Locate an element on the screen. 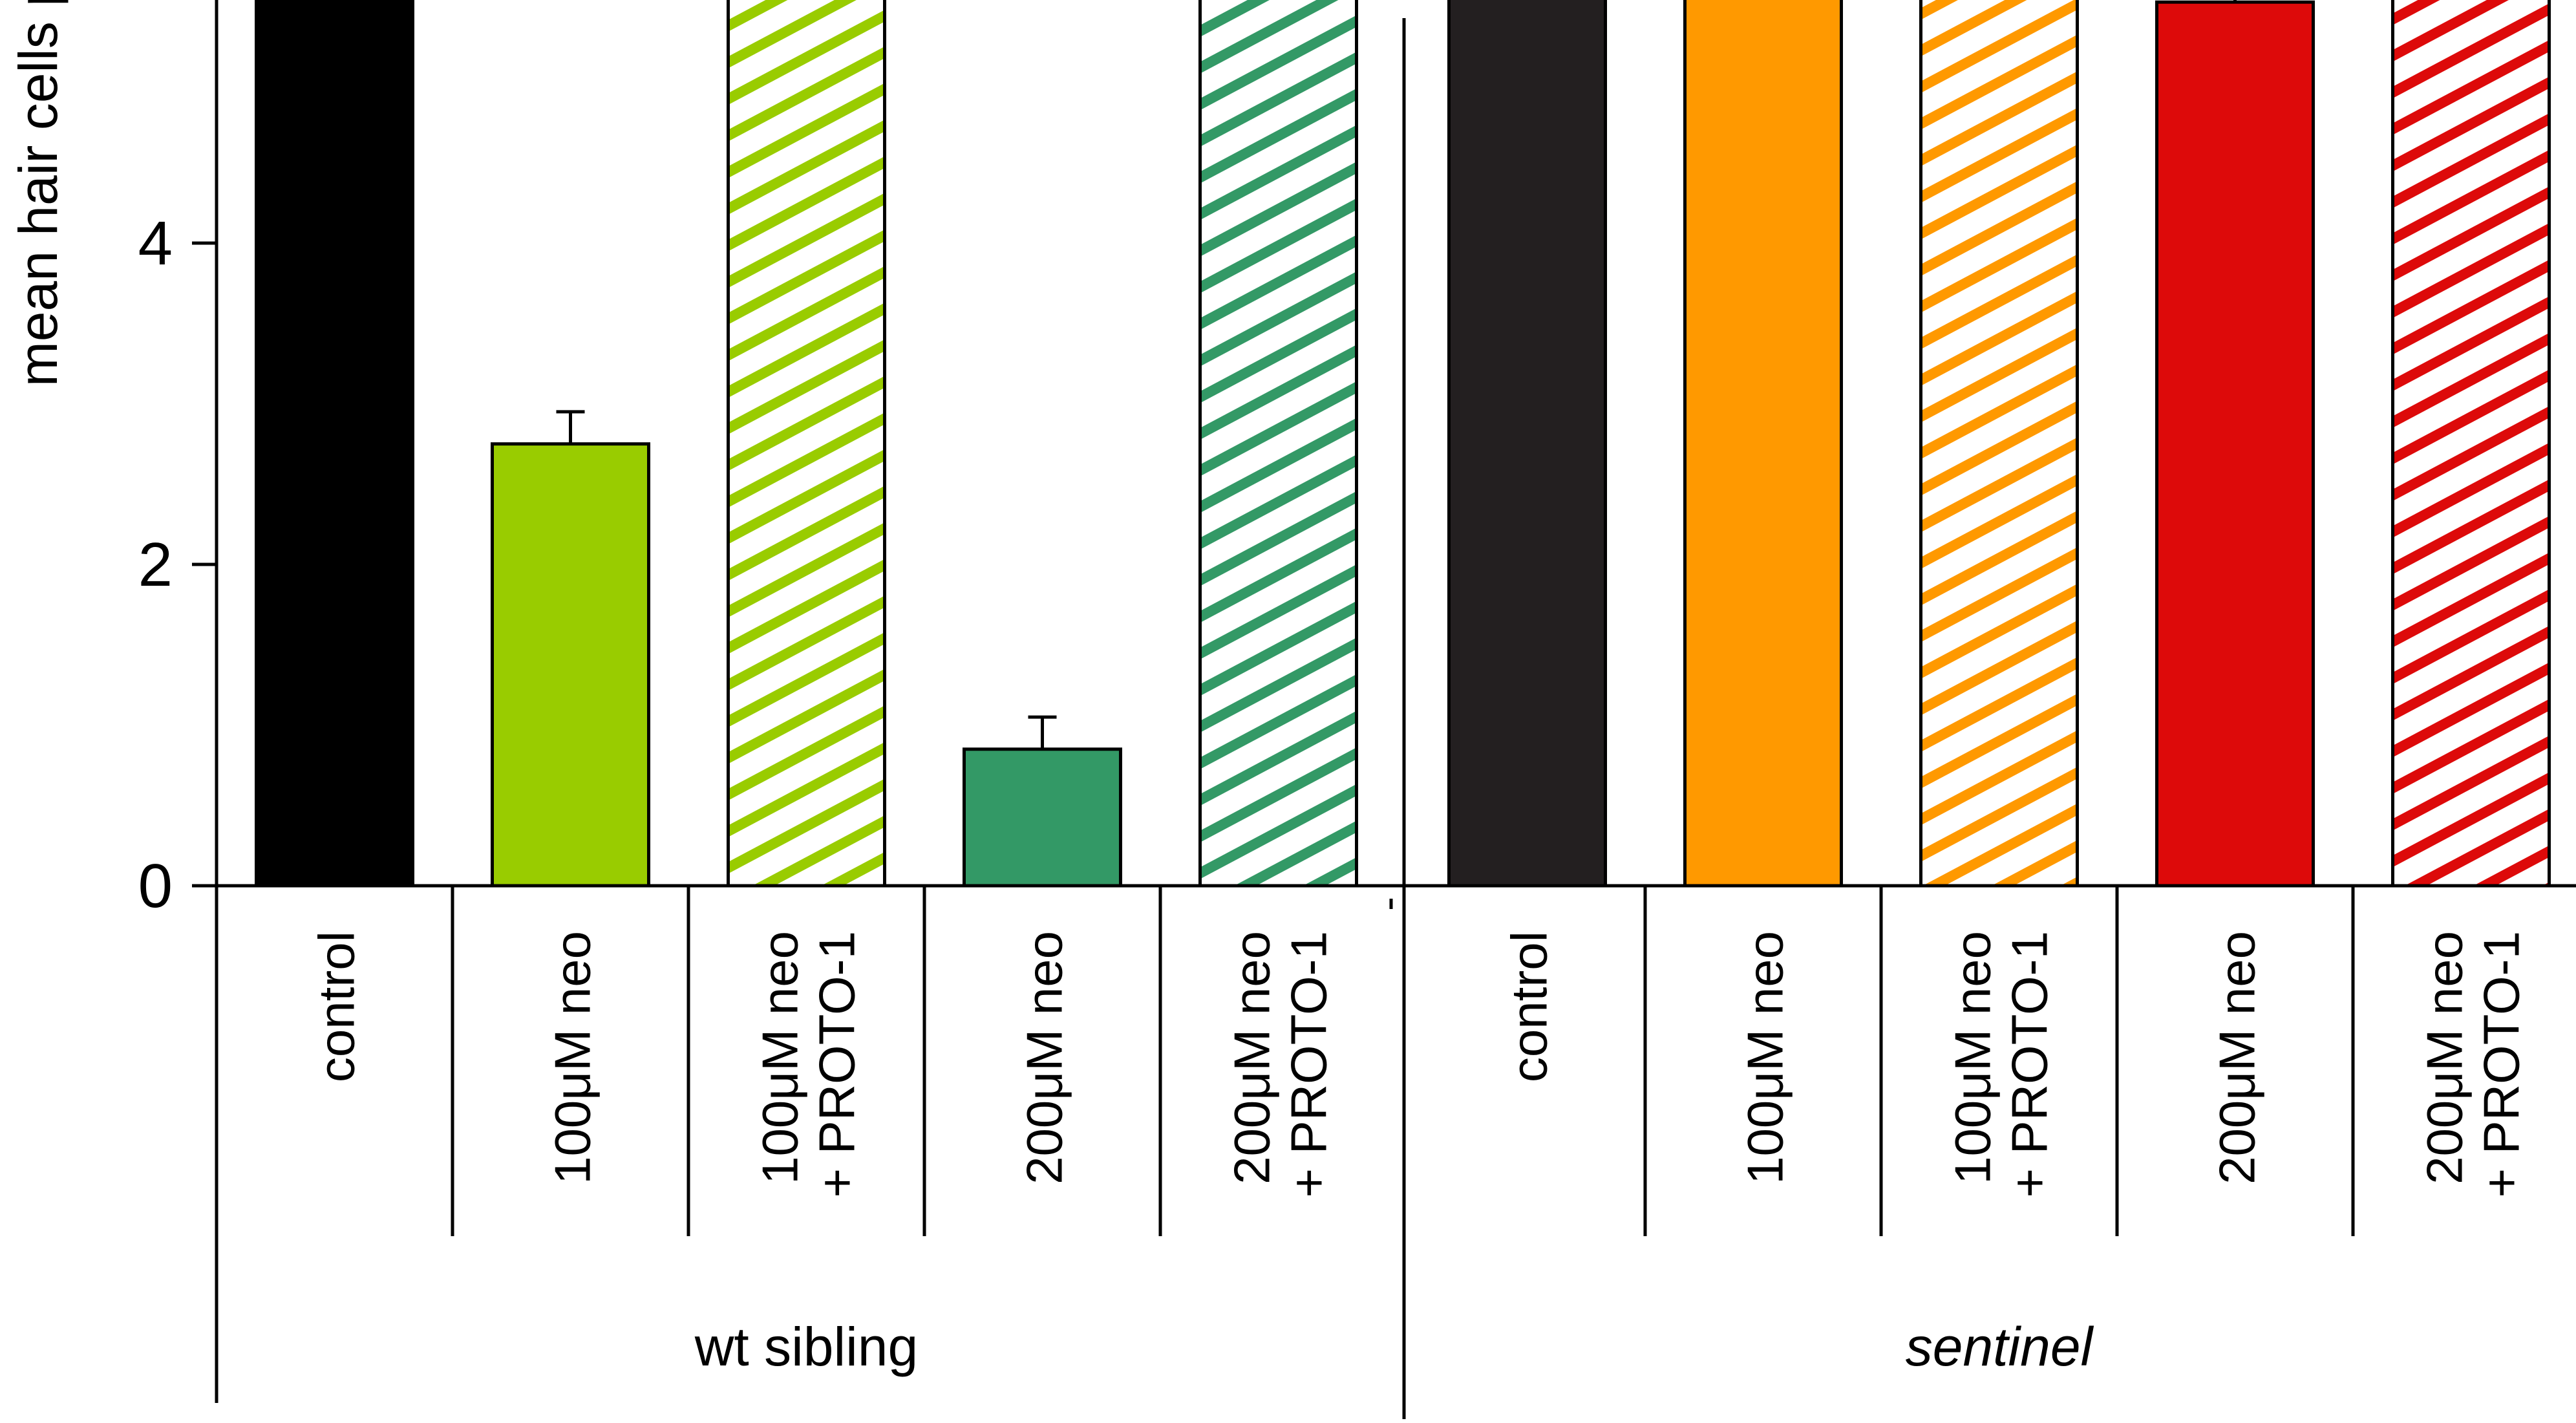 The image size is (2576, 1423). category-label-sentinel-200um-neo-proto-1-line1: 200μM neo is located at coordinates (2444, 1057).